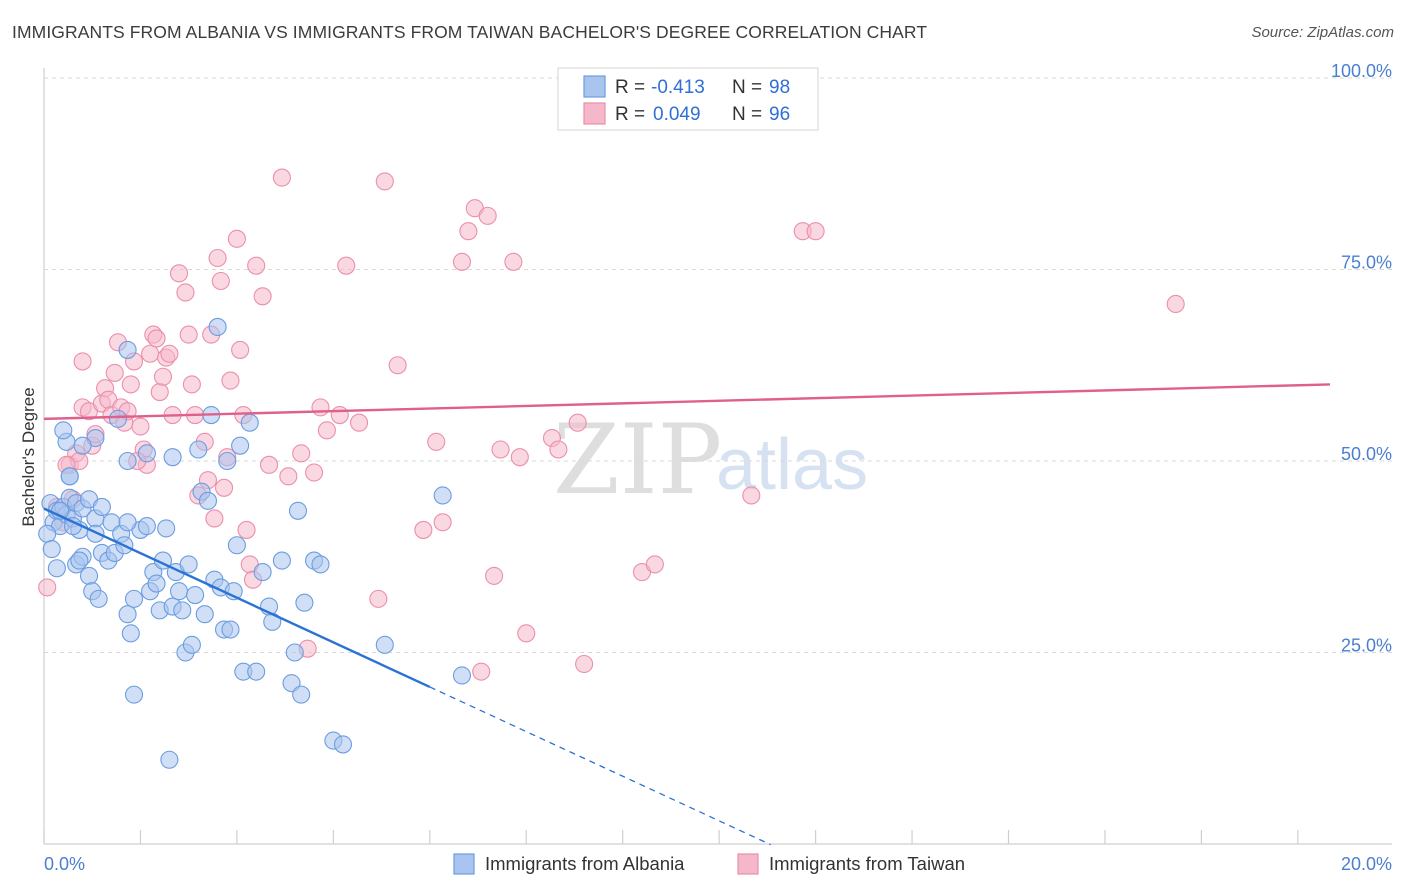  What do you see at coordinates (1366, 454) in the screenshot?
I see `y-tick-label: 50.0%` at bounding box center [1366, 454].